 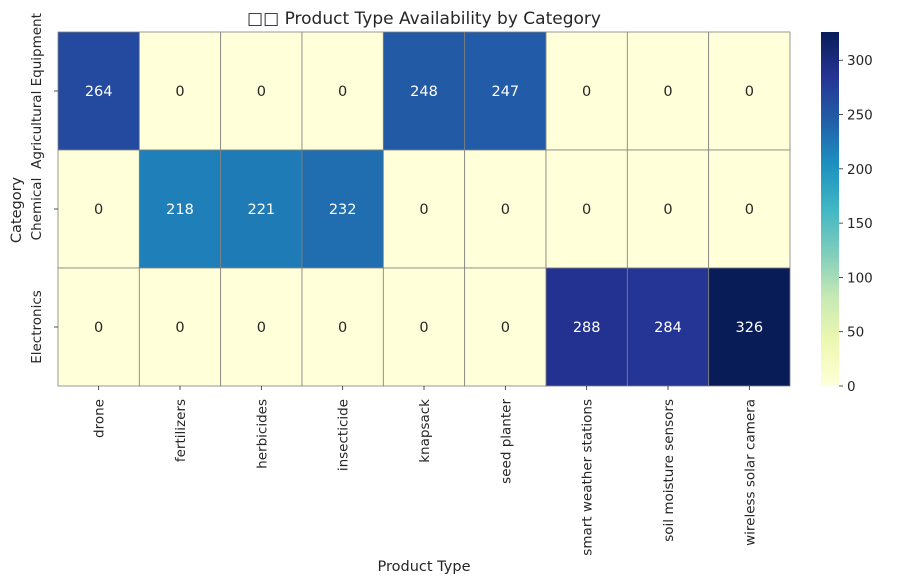 What do you see at coordinates (669, 470) in the screenshot?
I see `x-tick-label: soil moisture sensors` at bounding box center [669, 470].